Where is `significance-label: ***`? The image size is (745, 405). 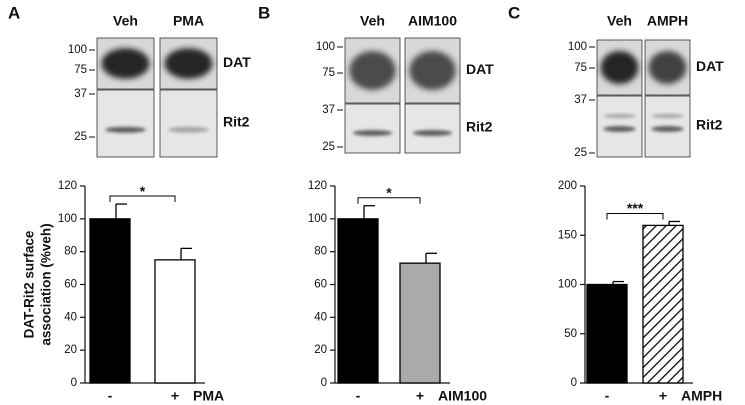 significance-label: *** is located at coordinates (635, 208).